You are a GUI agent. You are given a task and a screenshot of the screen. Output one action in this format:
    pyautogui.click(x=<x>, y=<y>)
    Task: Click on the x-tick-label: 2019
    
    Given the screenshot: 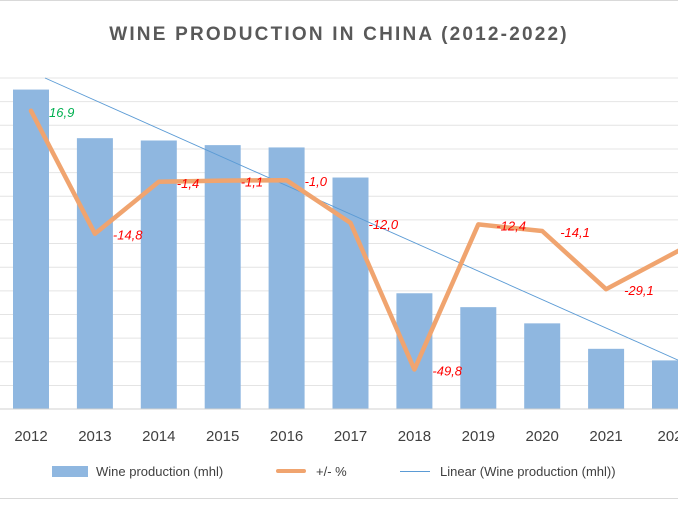 What is the action you would take?
    pyautogui.click(x=478, y=436)
    